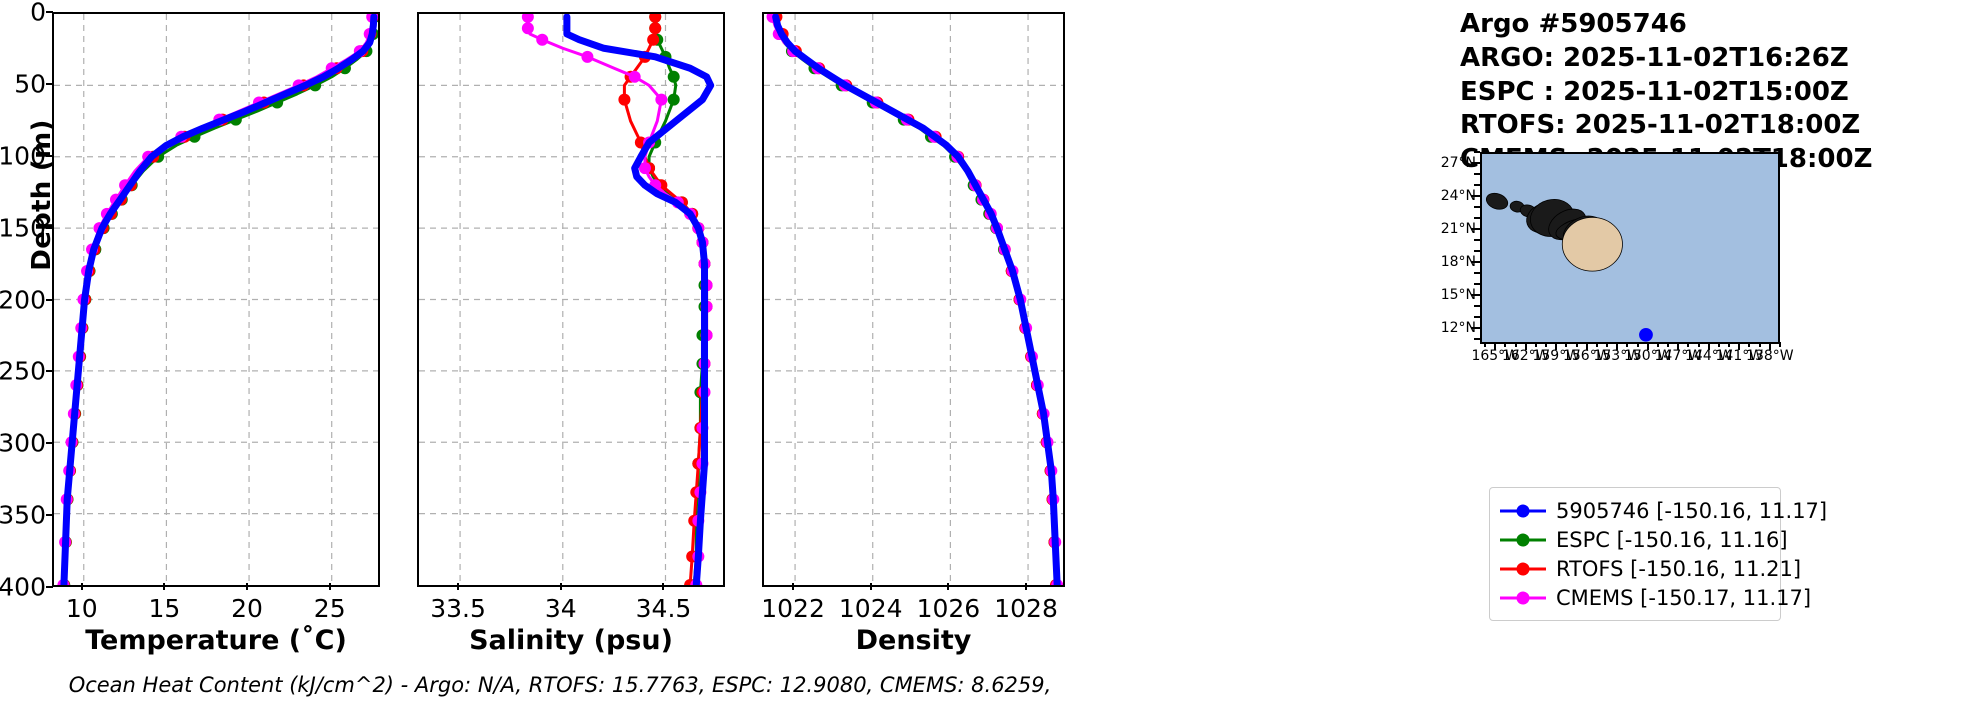 The width and height of the screenshot is (1967, 712). Describe the element at coordinates (1458, 294) in the screenshot. I see `map-lat-label: 15°N` at that location.